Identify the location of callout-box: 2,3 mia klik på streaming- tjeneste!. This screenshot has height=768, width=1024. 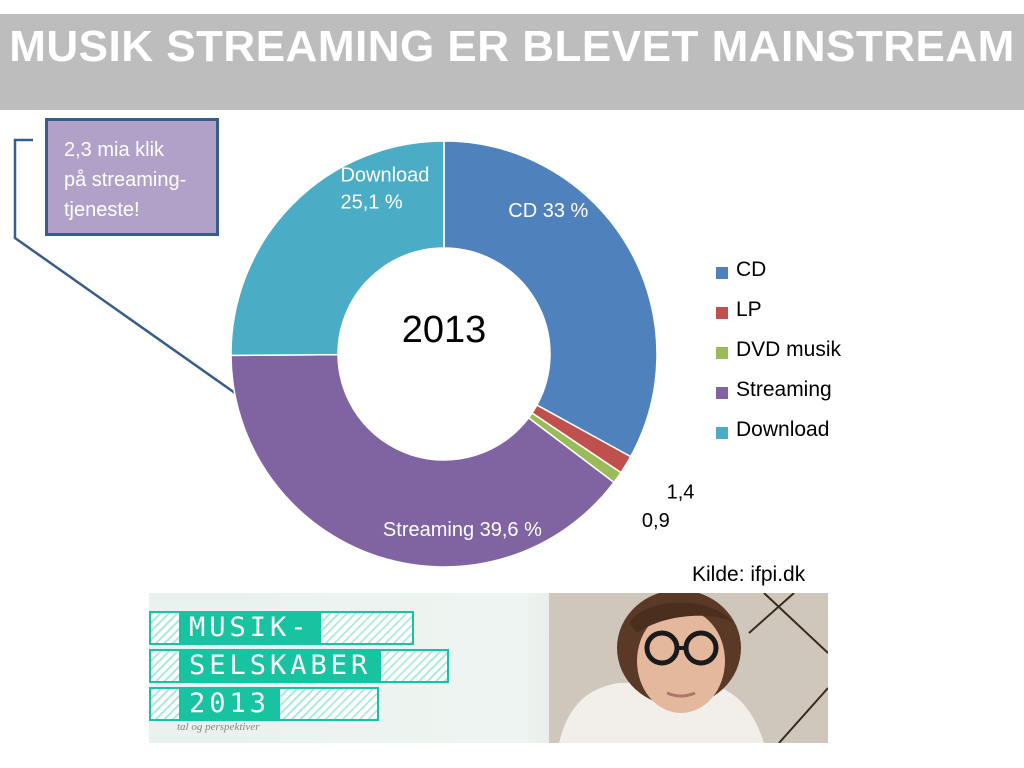
(132, 177).